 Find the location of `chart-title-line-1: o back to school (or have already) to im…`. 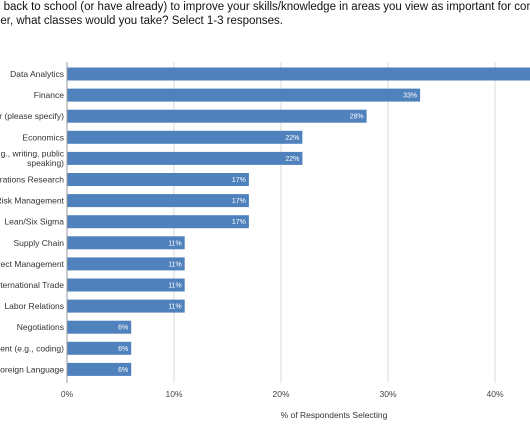

chart-title-line-1: o back to school (or have already) to im… is located at coordinates (265, 7).